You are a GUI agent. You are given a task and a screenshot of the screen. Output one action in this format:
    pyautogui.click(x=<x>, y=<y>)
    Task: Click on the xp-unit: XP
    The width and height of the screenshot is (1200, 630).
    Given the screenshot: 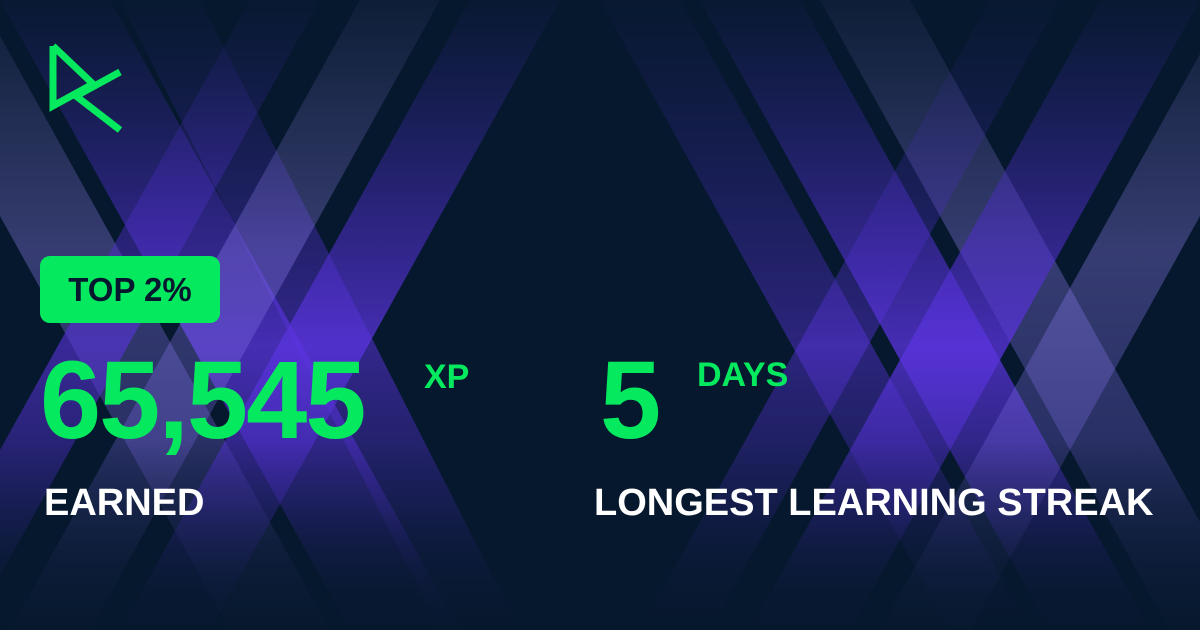 What is the action you would take?
    pyautogui.click(x=447, y=377)
    